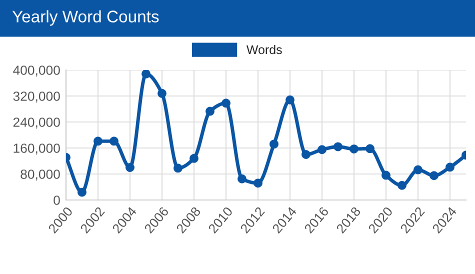 The image size is (475, 274). Describe the element at coordinates (36, 123) in the screenshot. I see `y-tick-label: 240,000` at that location.